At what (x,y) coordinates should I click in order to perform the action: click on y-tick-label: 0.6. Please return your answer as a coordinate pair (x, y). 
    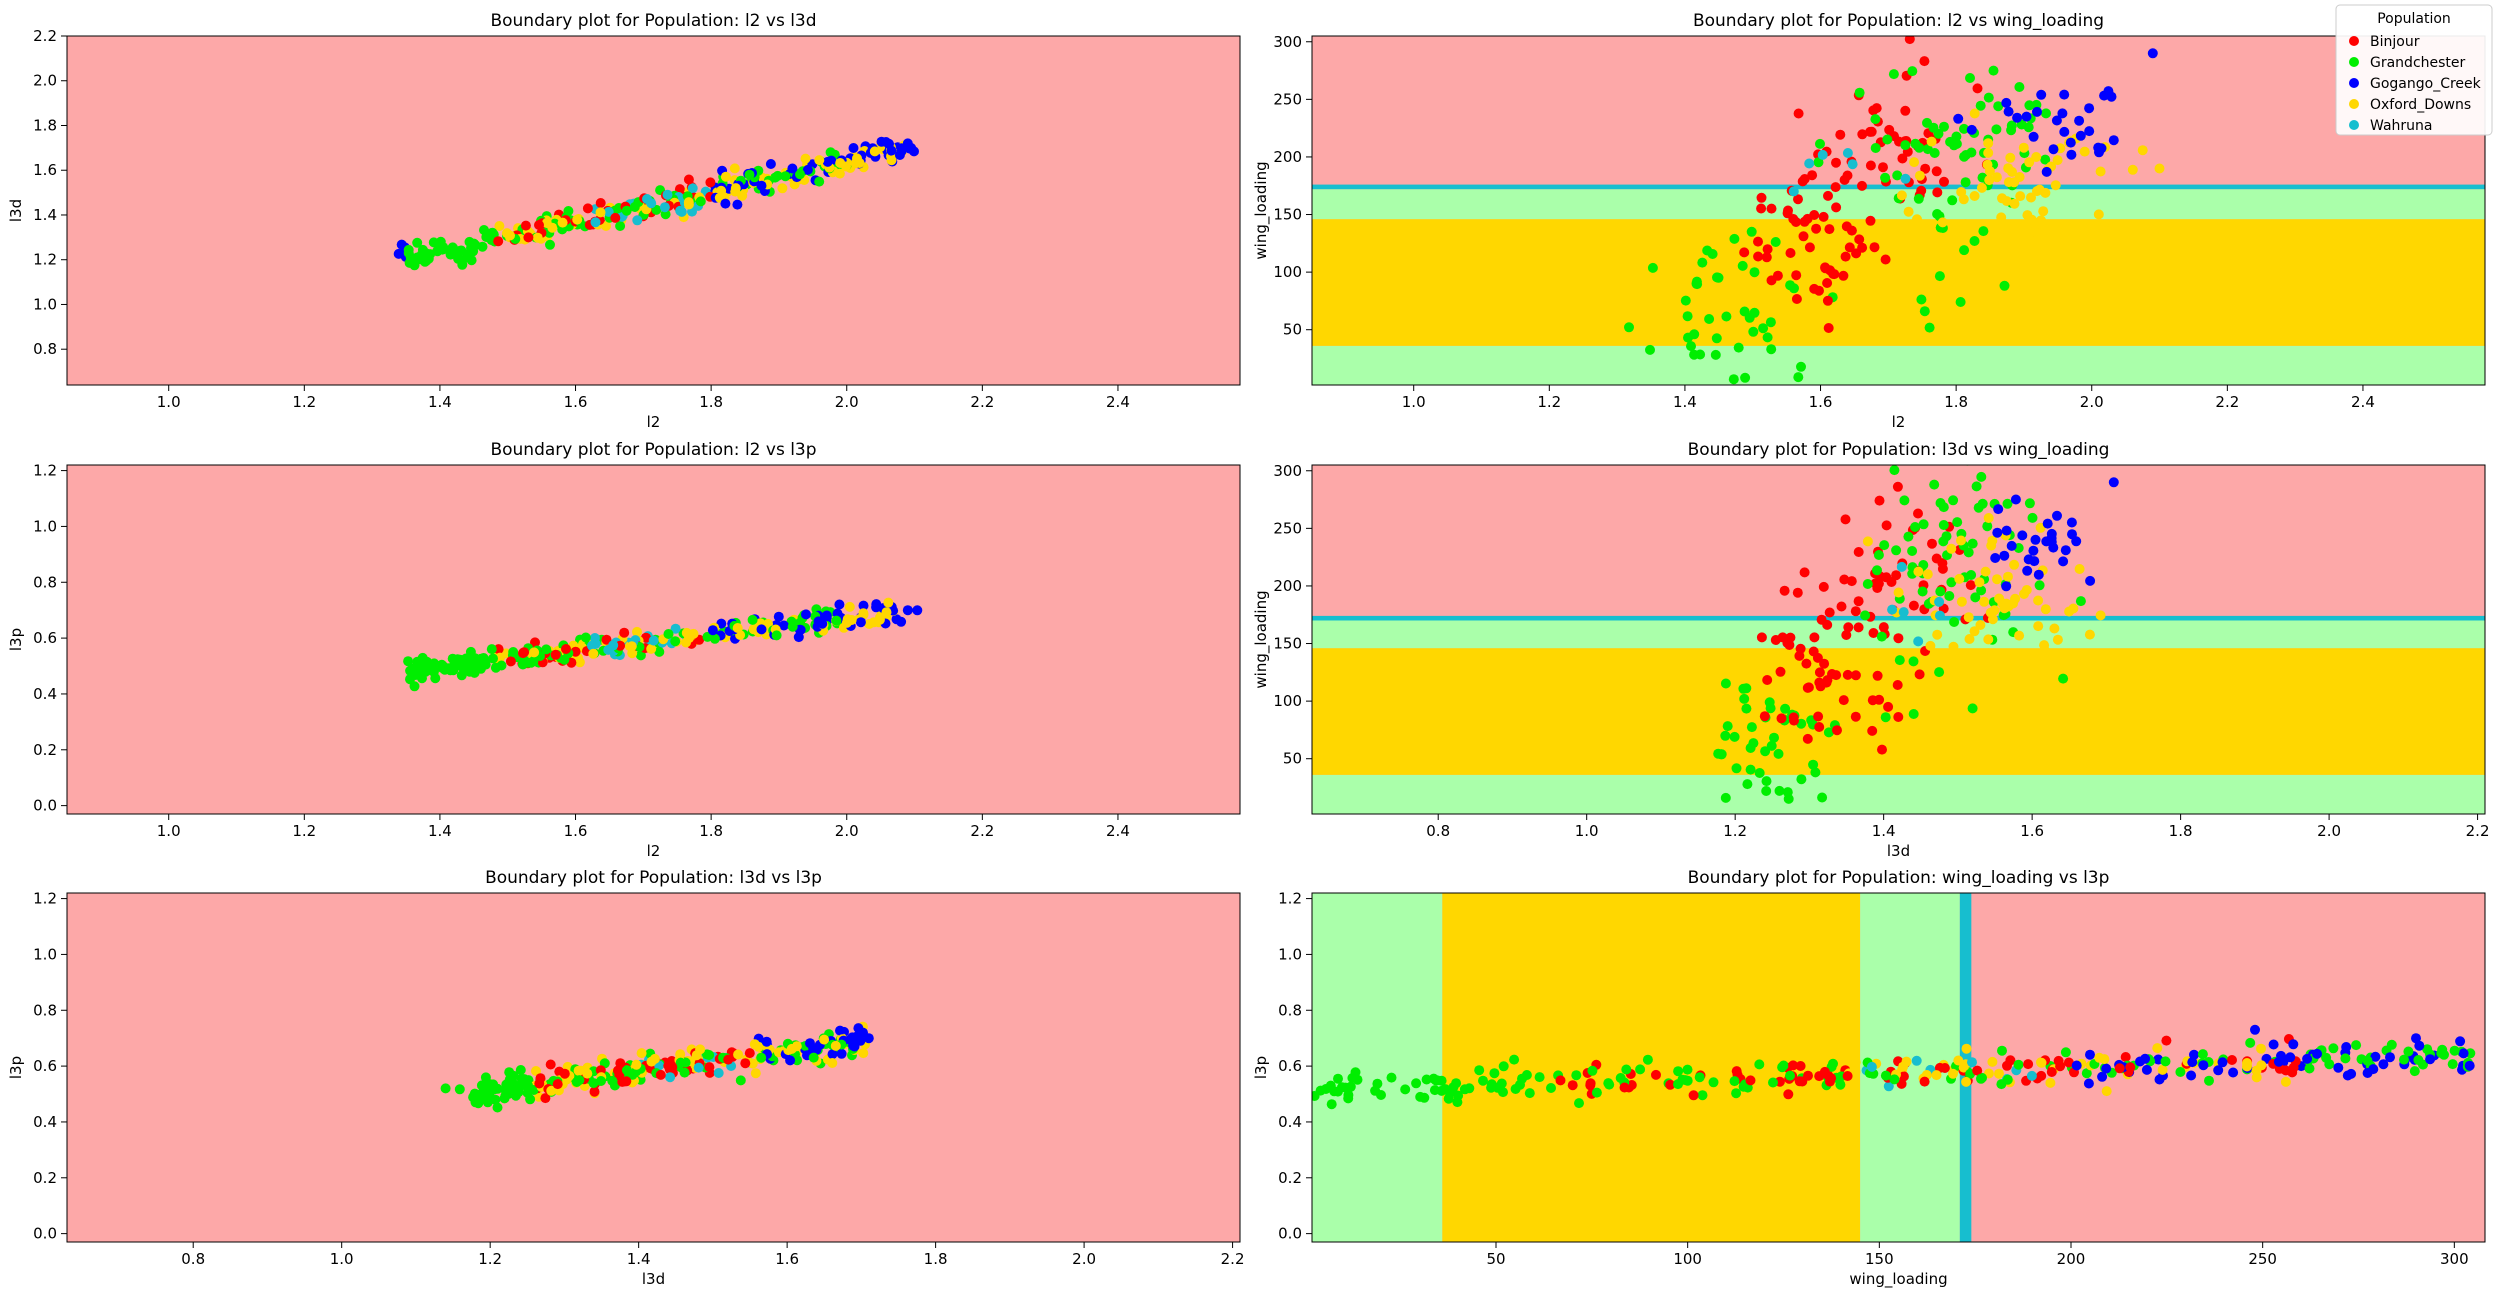
    Looking at the image, I should click on (45, 1066).